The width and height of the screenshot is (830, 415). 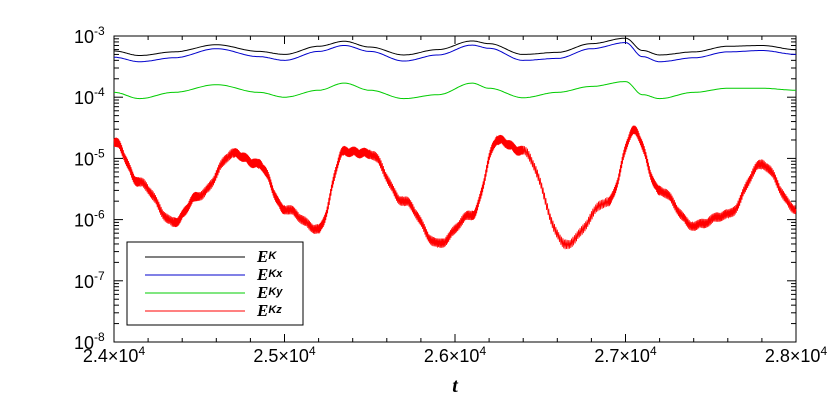 I want to click on series-line-kx, so click(x=454, y=52).